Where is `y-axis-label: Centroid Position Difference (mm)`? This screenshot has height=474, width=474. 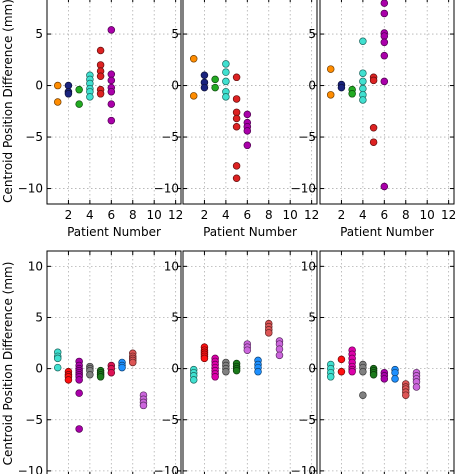 y-axis-label: Centroid Position Difference (mm) is located at coordinates (8, 364).